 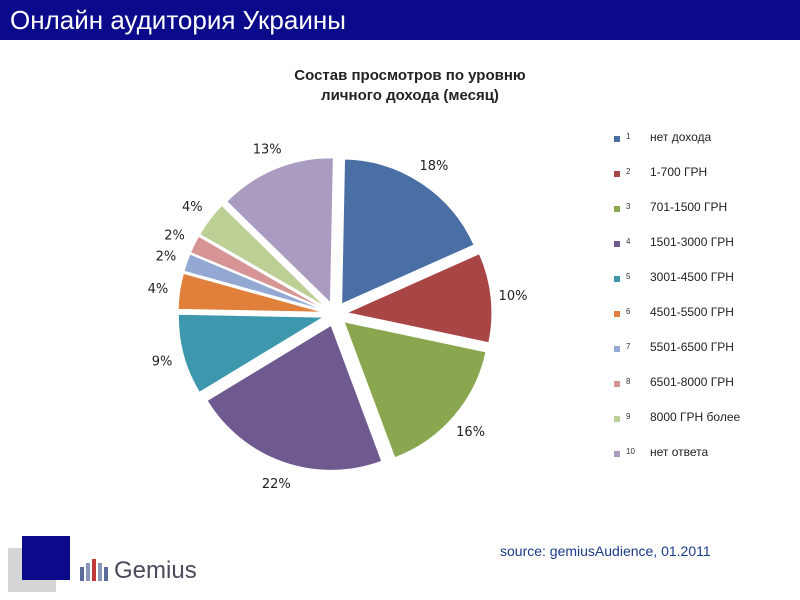 What do you see at coordinates (628, 381) in the screenshot?
I see `legend-index-8: 8` at bounding box center [628, 381].